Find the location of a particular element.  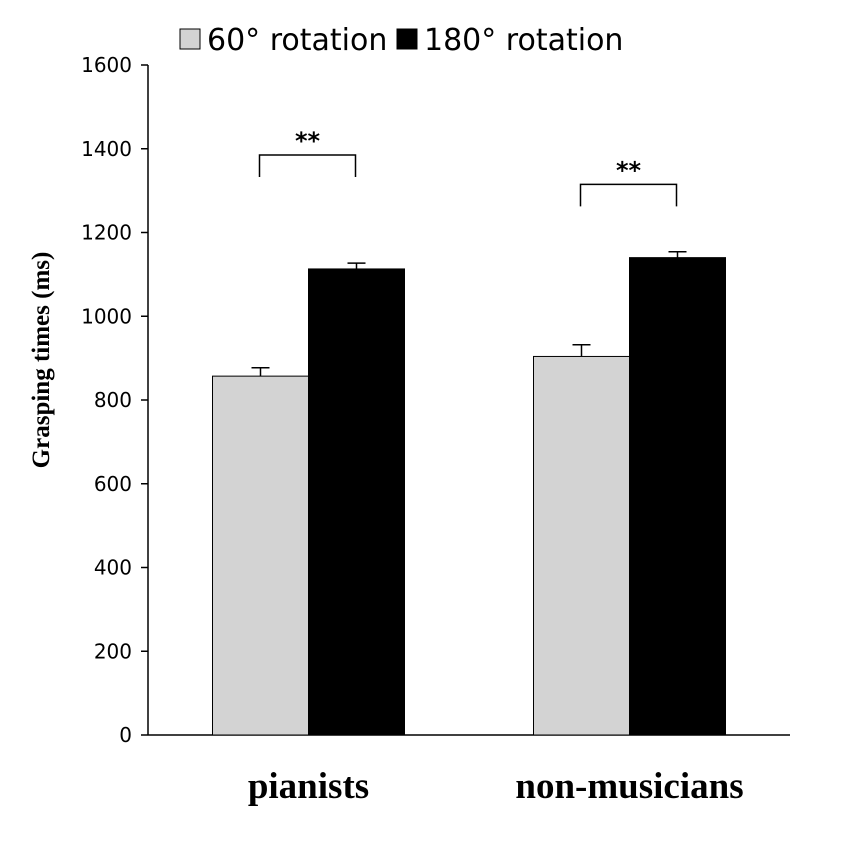

category-label: non-musicians is located at coordinates (629, 786).